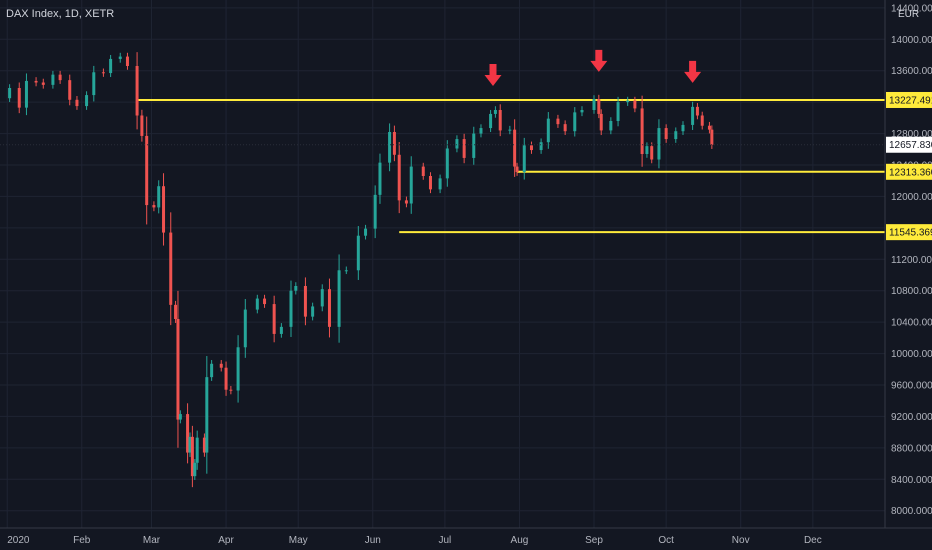  Describe the element at coordinates (911, 291) in the screenshot. I see `y-tick-label: 10800.000` at that location.